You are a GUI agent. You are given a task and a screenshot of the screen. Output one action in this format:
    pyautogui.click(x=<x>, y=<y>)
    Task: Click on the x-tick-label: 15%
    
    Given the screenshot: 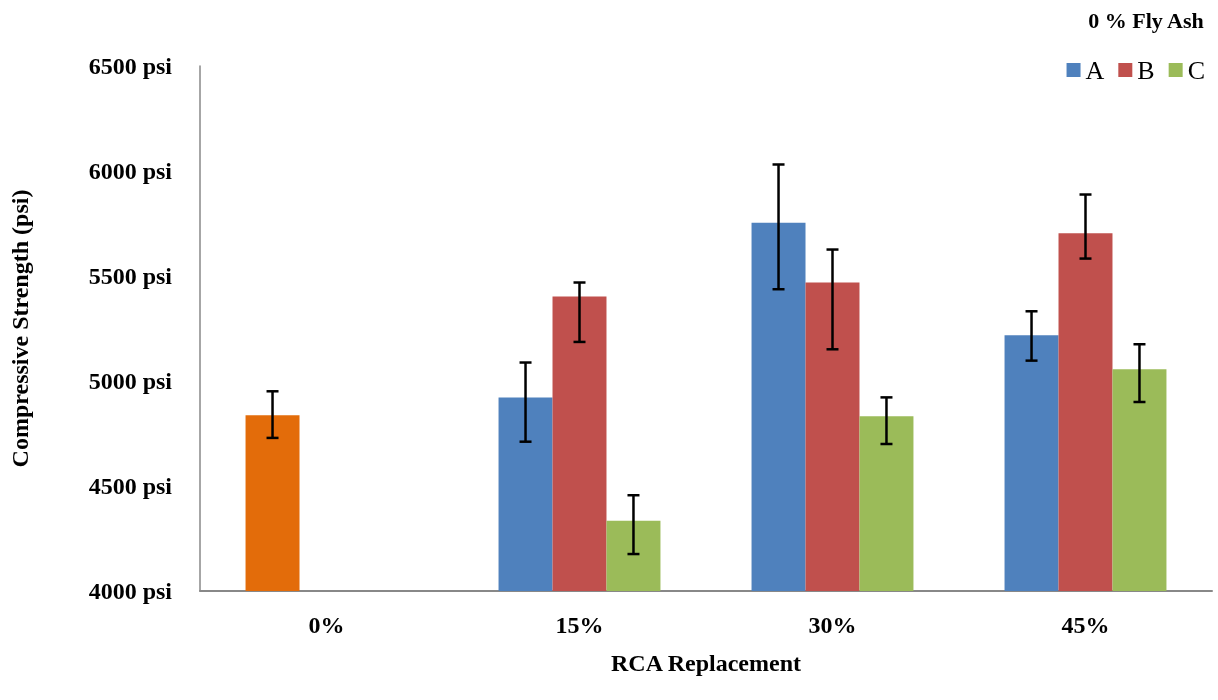 What is the action you would take?
    pyautogui.click(x=579, y=625)
    